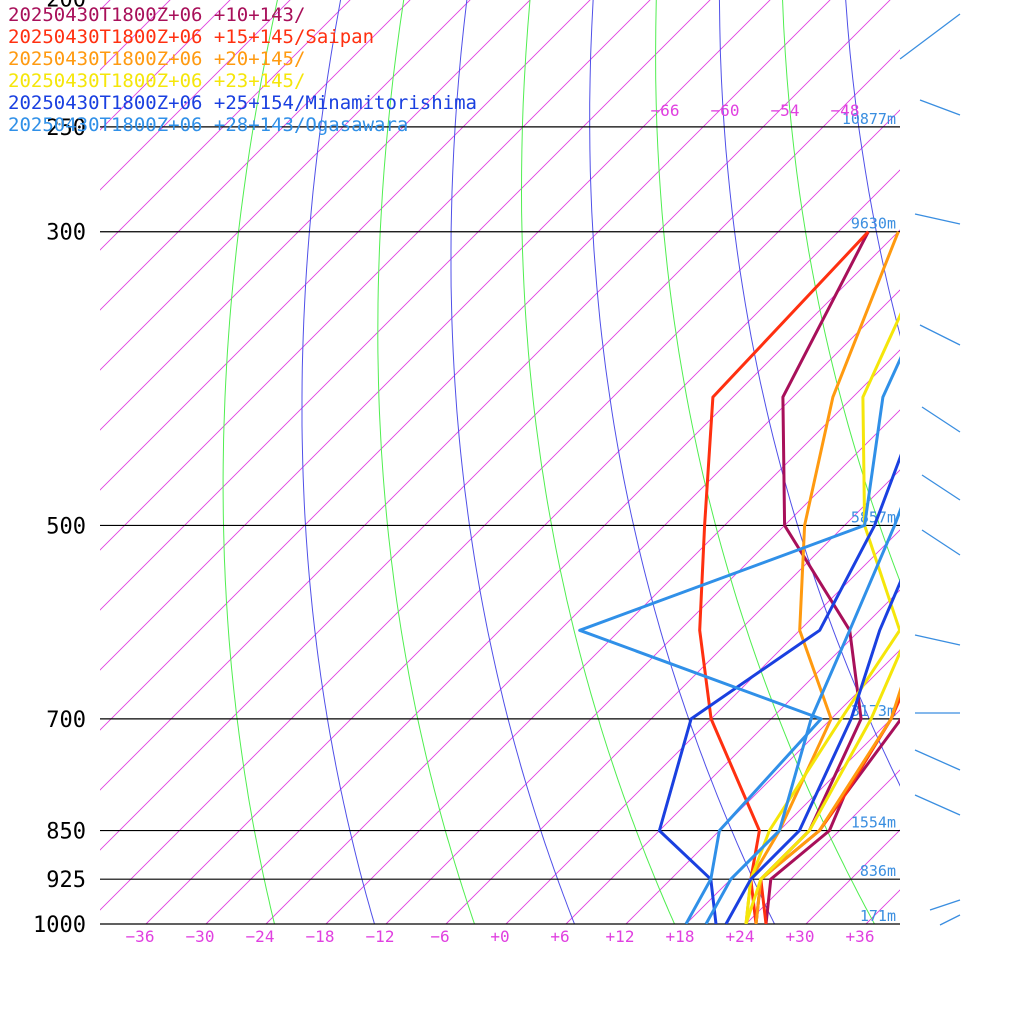 The image size is (1024, 1024). I want to click on legend-entry: 20250430T1800Z+06 +20+145/, so click(157, 59).